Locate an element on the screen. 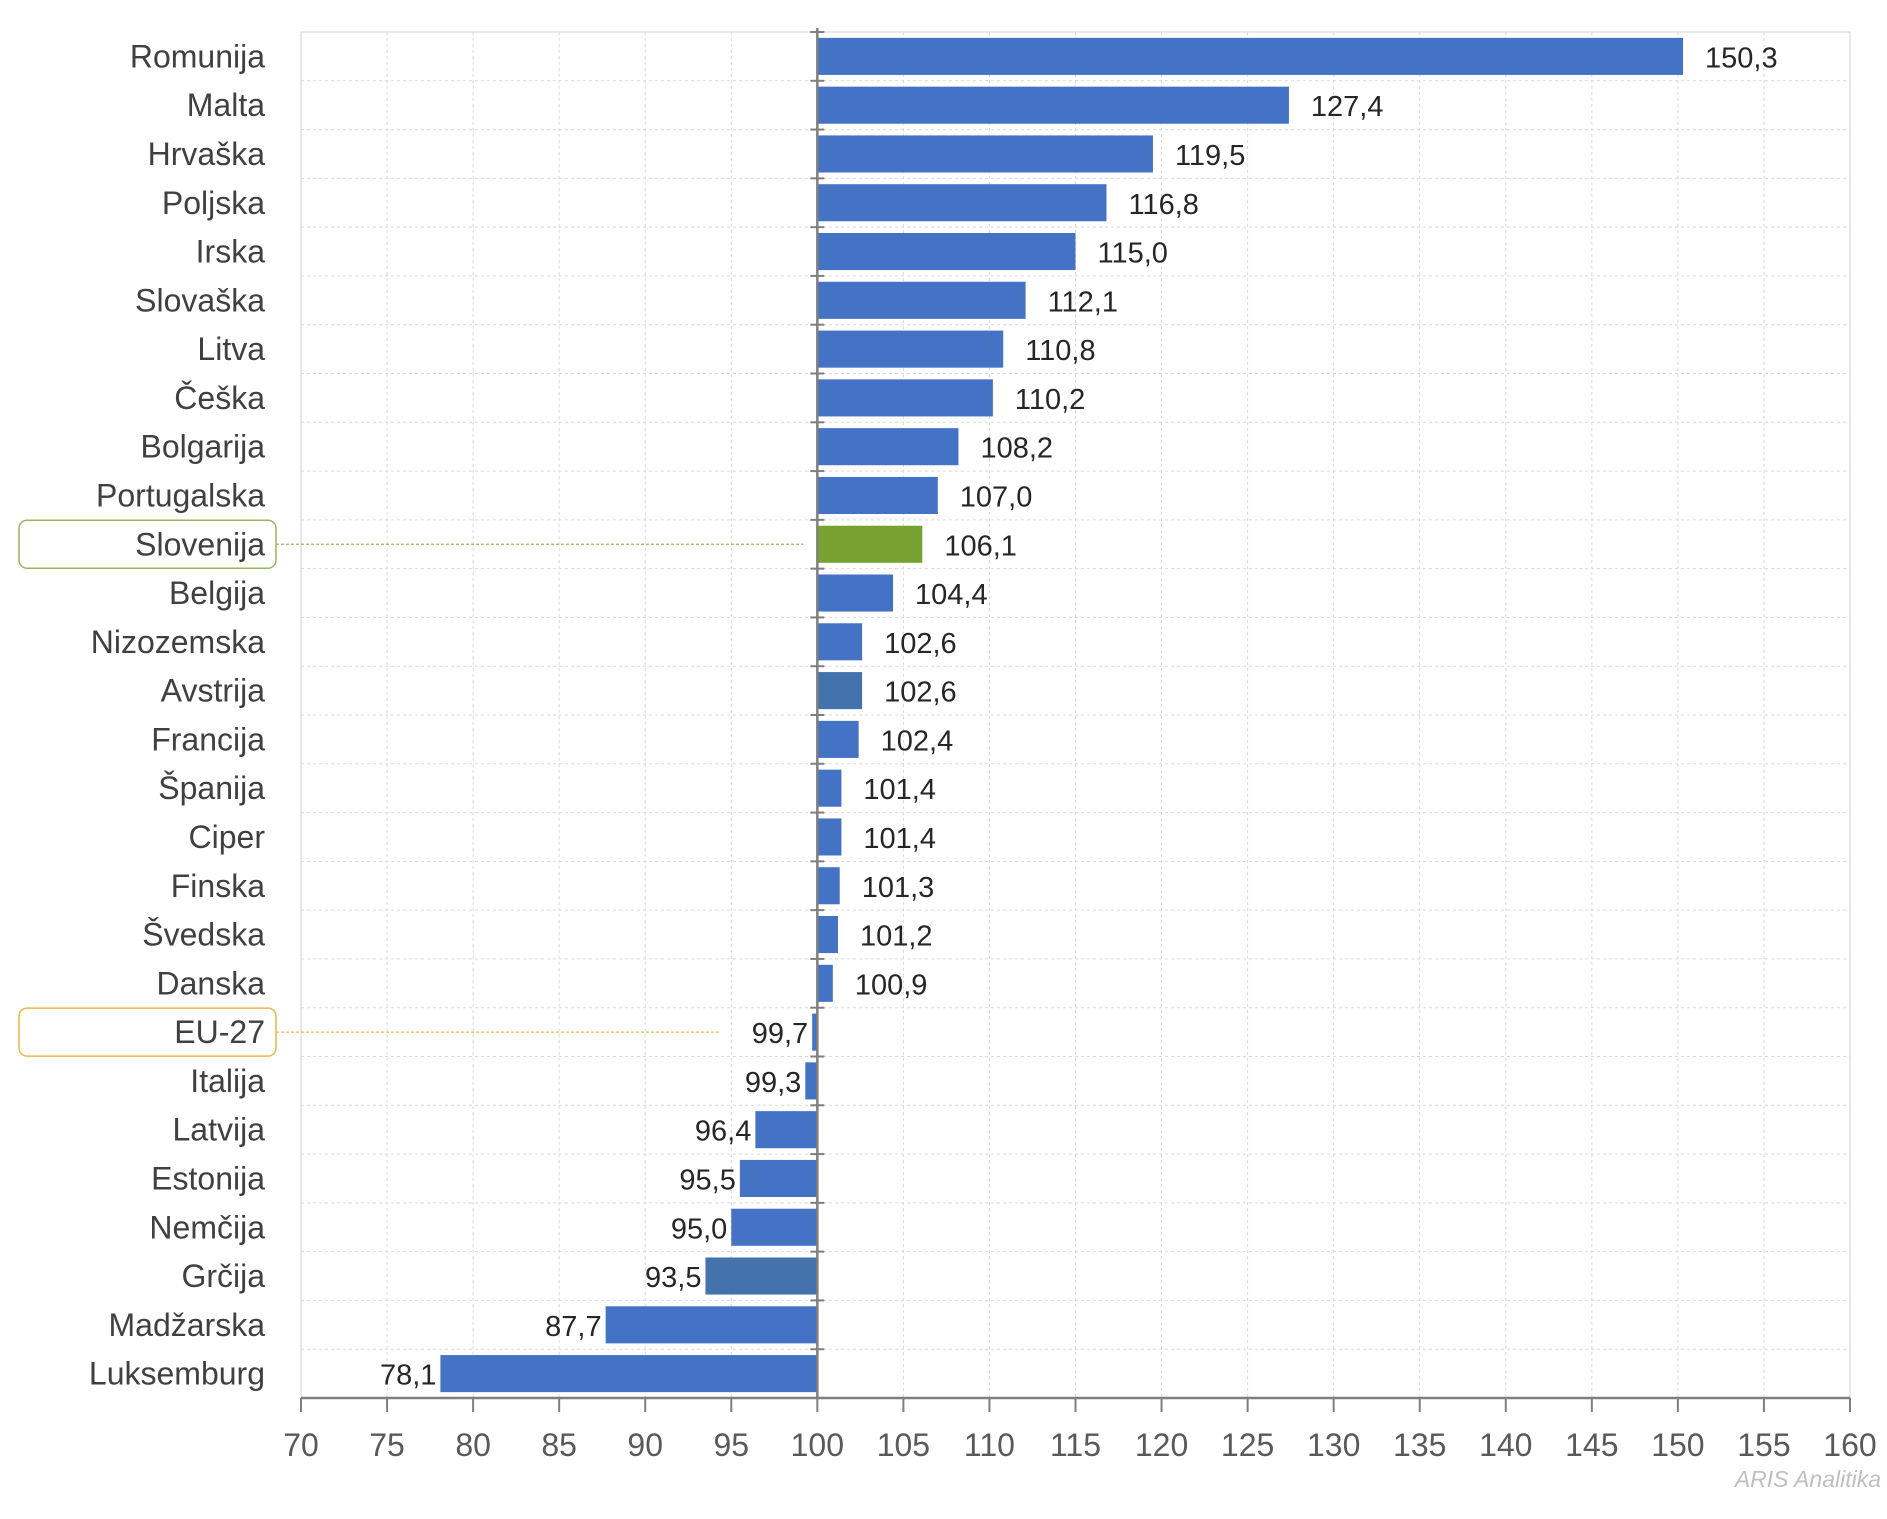  x-tick-label: 115 is located at coordinates (1075, 1445).